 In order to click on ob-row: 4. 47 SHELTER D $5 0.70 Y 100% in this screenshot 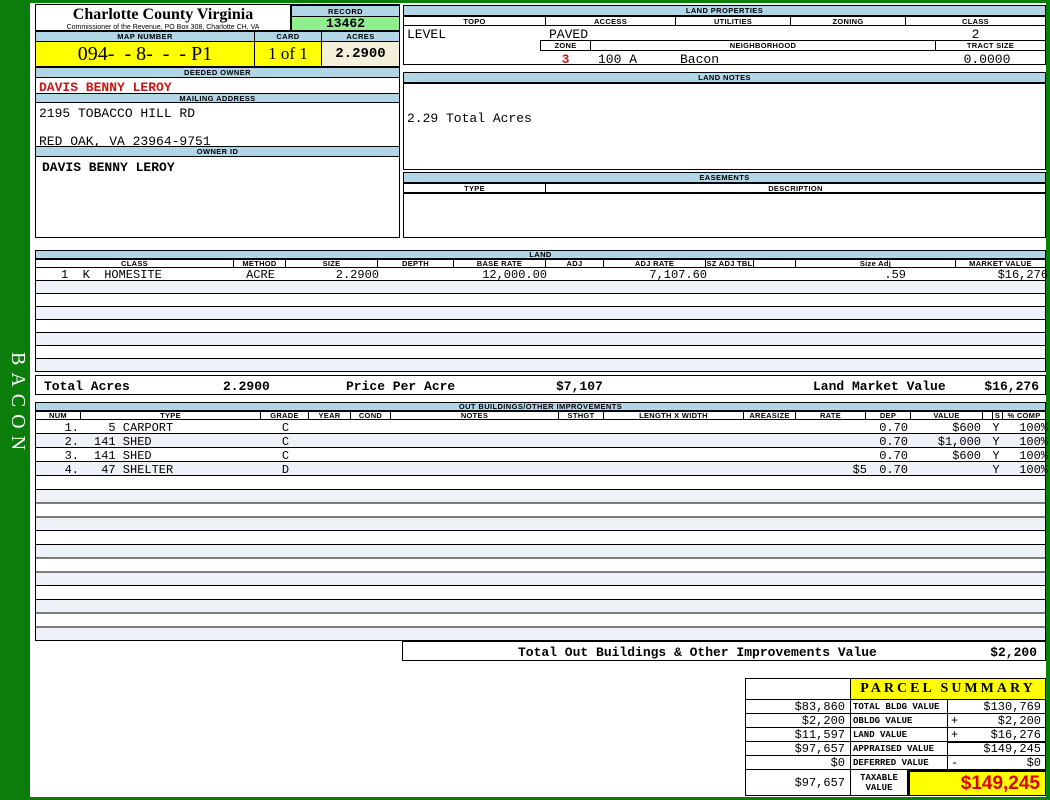, I will do `click(541, 469)`.